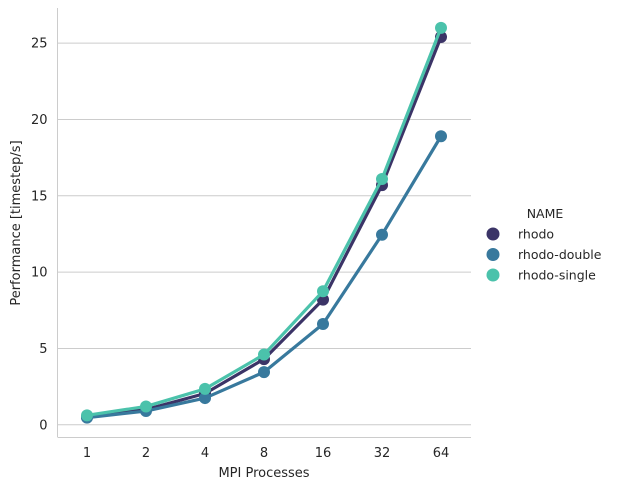 This screenshot has height=493, width=623. What do you see at coordinates (39, 273) in the screenshot?
I see `y-tick-label: 10` at bounding box center [39, 273].